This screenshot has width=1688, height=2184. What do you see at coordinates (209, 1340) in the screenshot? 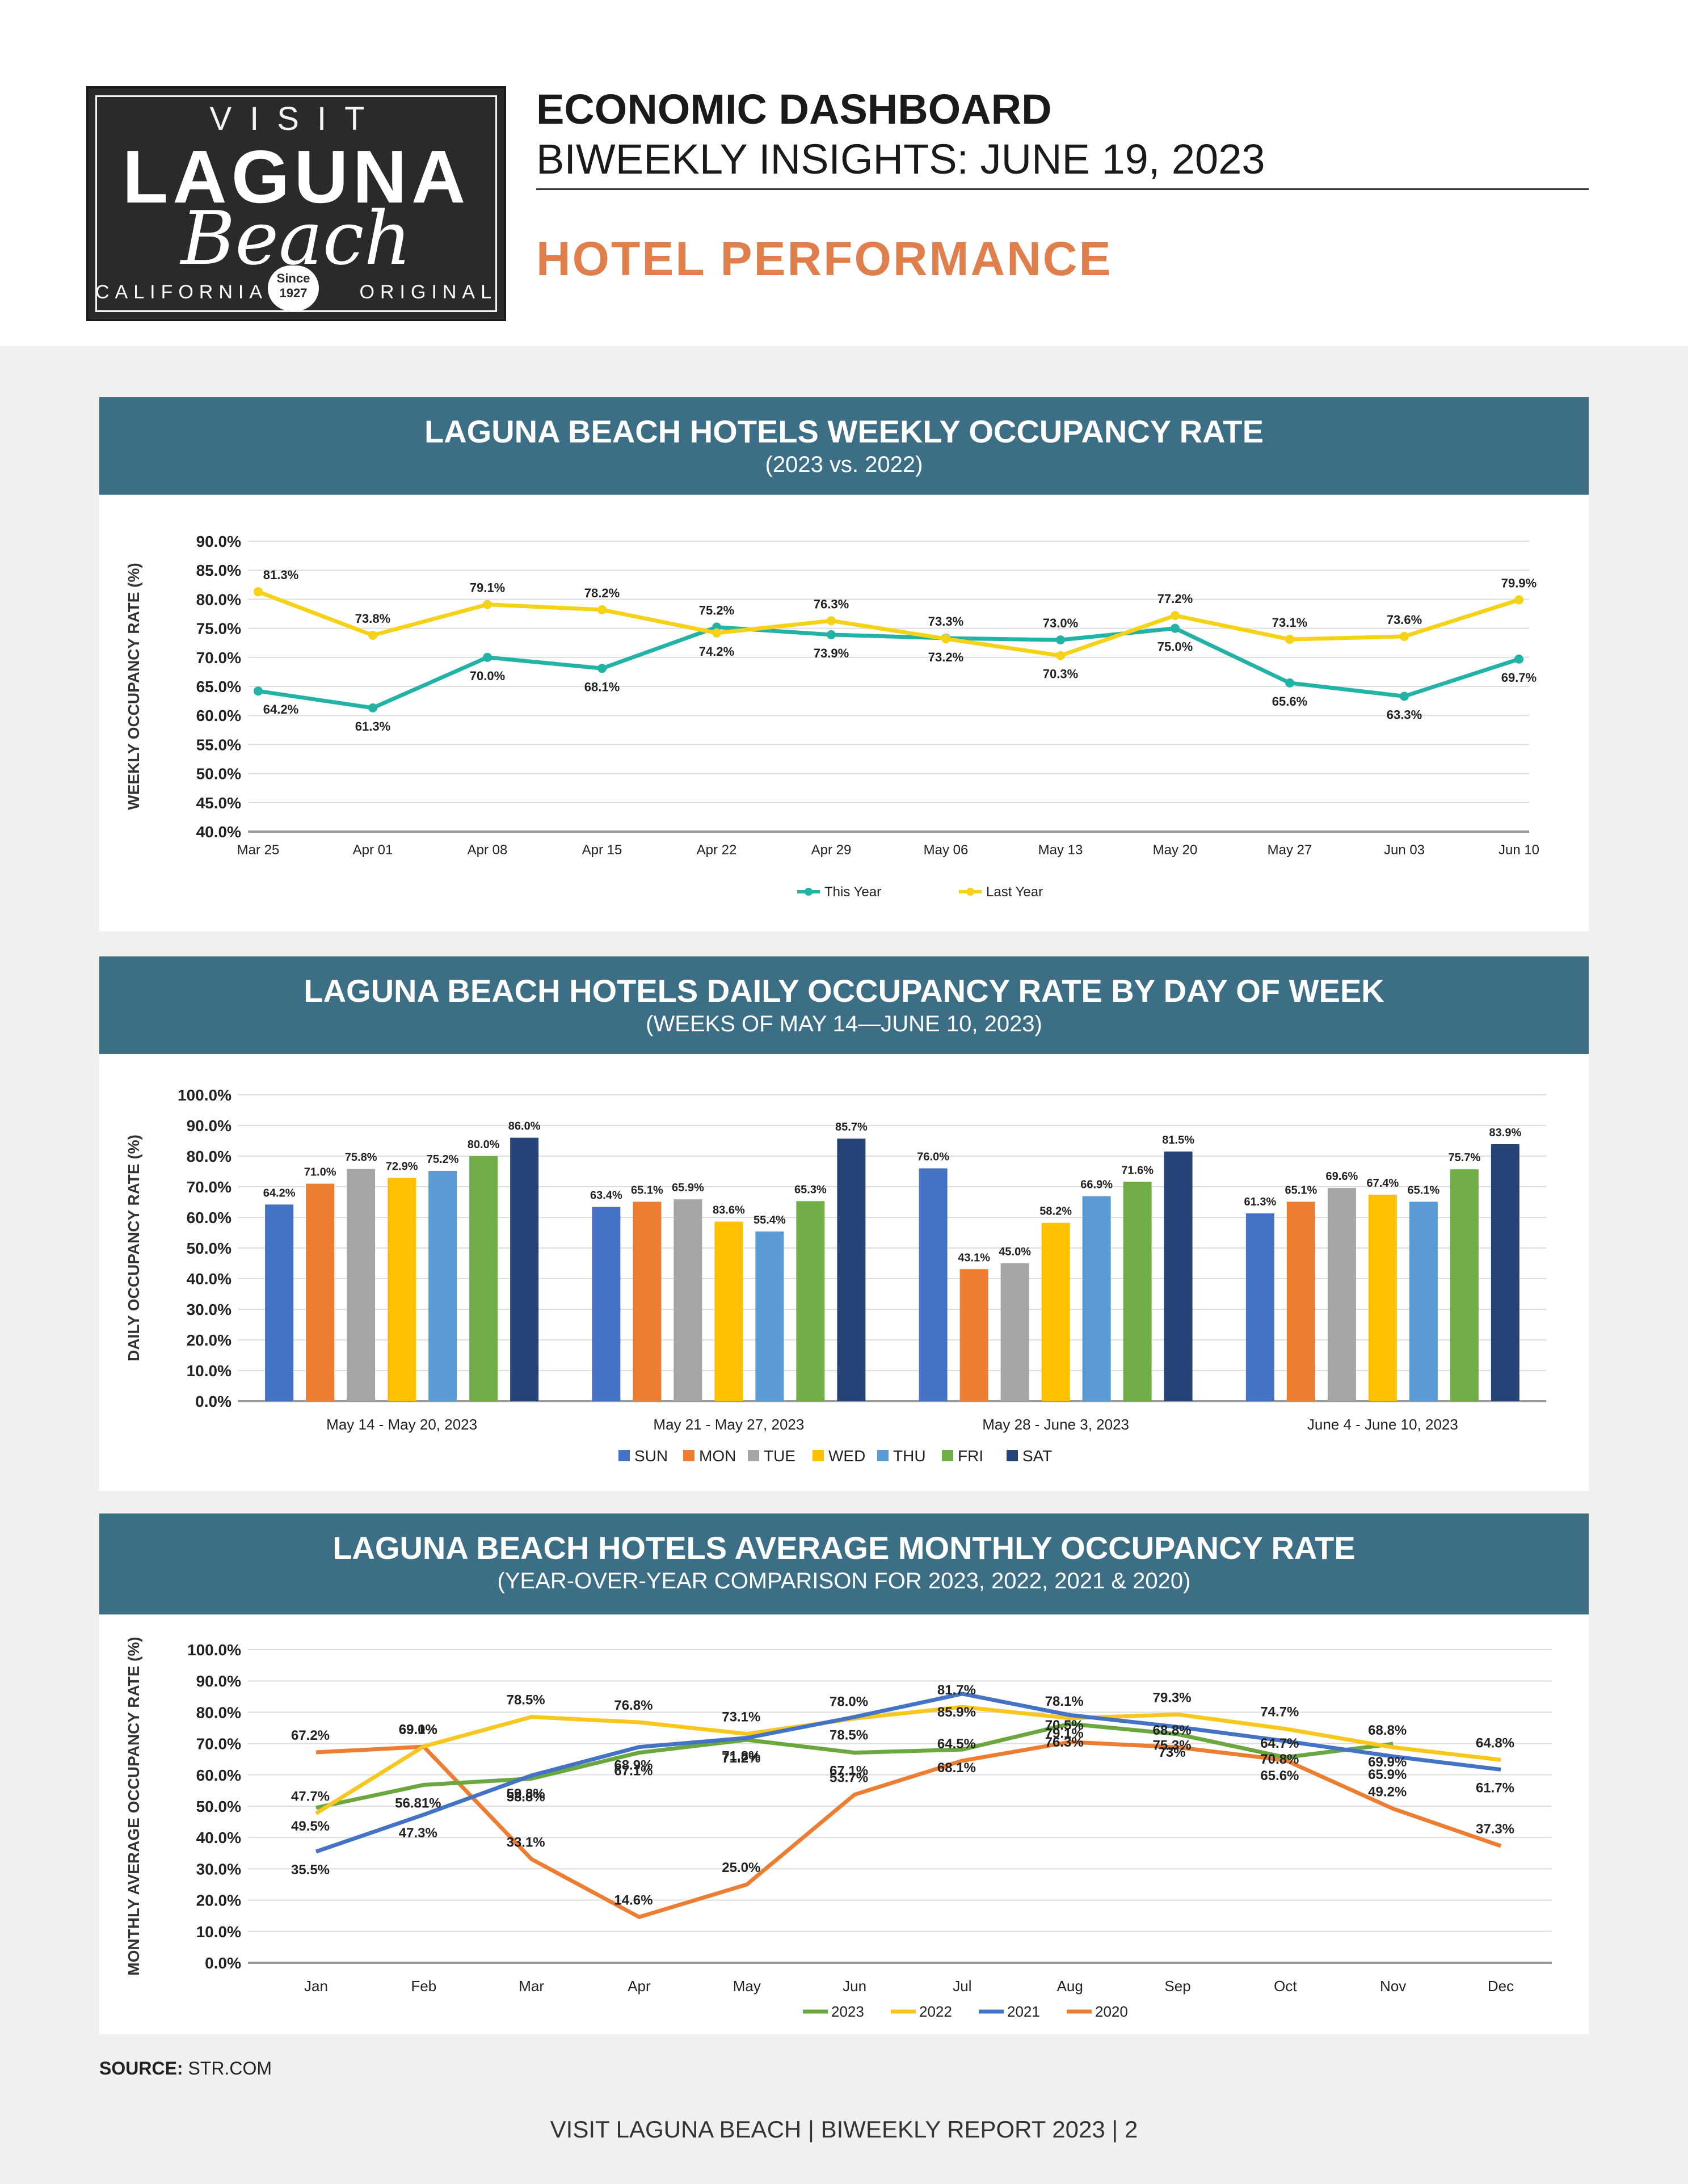
I see `y-tick-label: 20.0%` at bounding box center [209, 1340].